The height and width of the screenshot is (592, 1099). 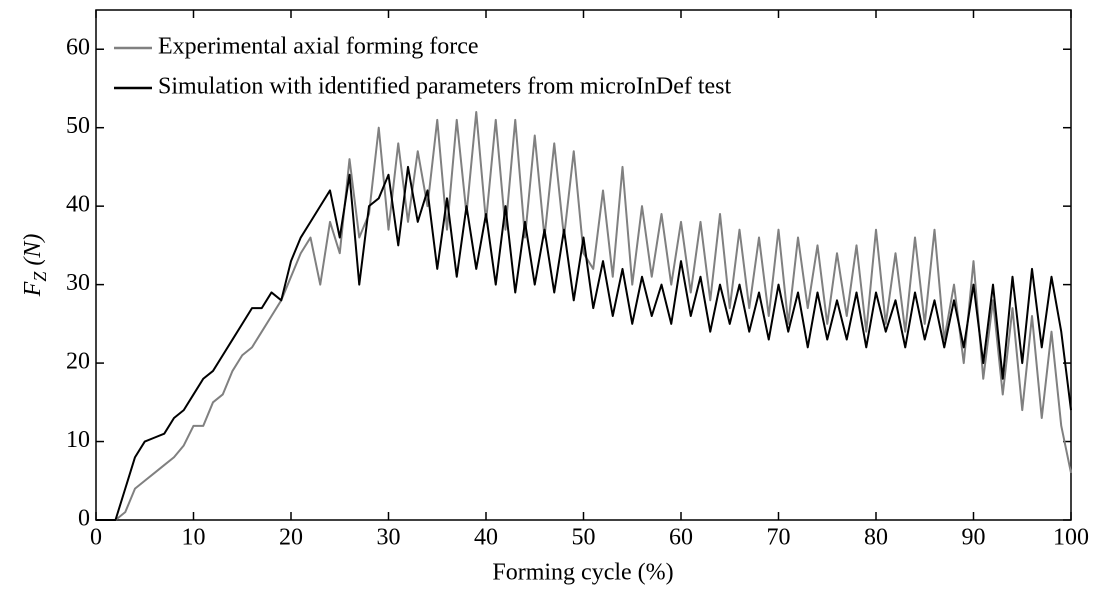 What do you see at coordinates (78, 48) in the screenshot?
I see `y-tick-label: 60` at bounding box center [78, 48].